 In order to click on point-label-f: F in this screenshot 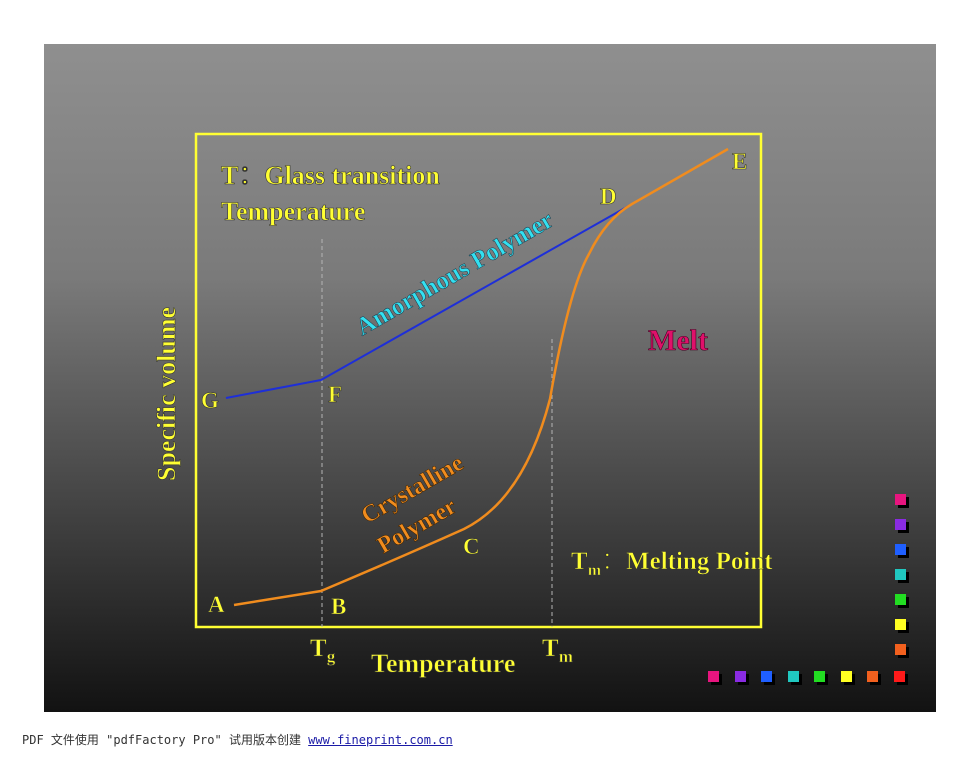, I will do `click(335, 394)`.